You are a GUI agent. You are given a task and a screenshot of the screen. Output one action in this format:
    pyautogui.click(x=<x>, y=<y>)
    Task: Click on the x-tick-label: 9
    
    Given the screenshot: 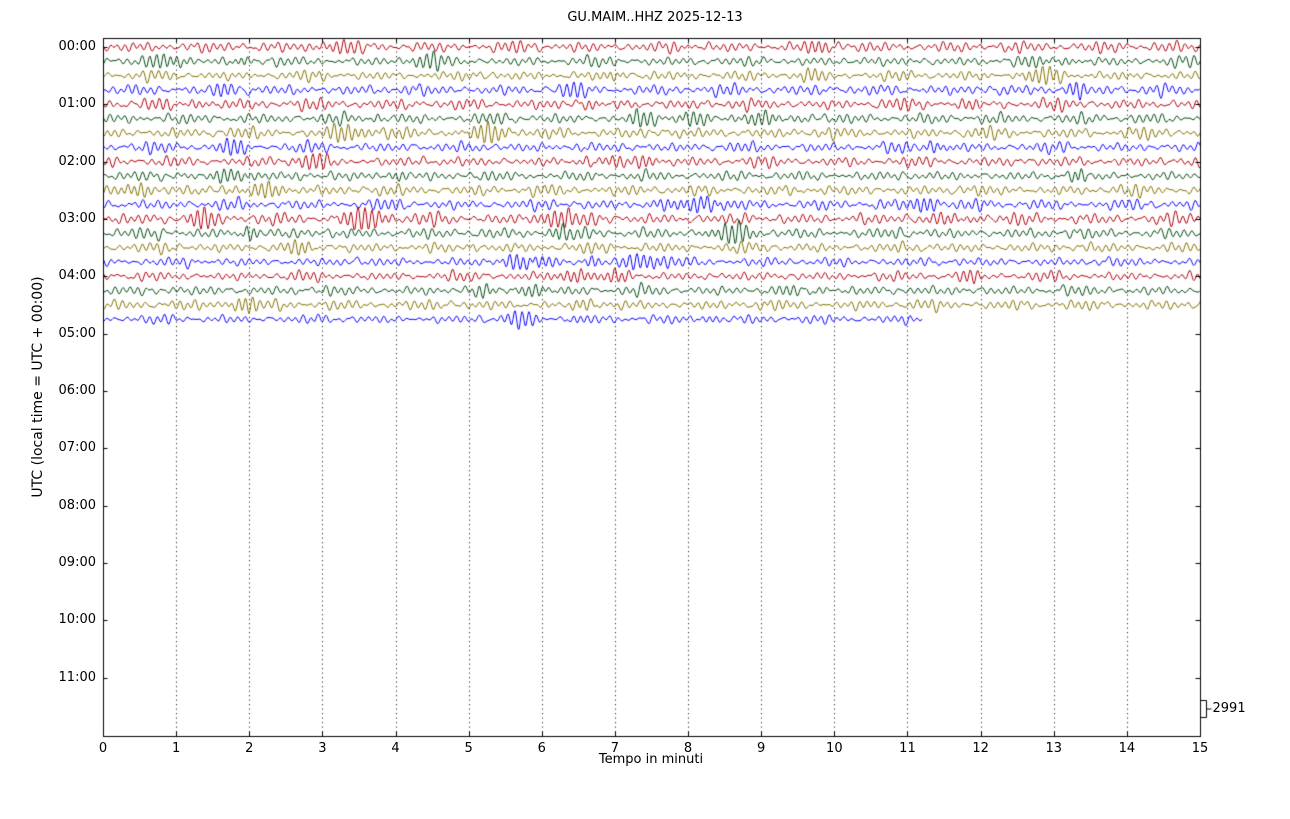 What is the action you would take?
    pyautogui.click(x=761, y=748)
    